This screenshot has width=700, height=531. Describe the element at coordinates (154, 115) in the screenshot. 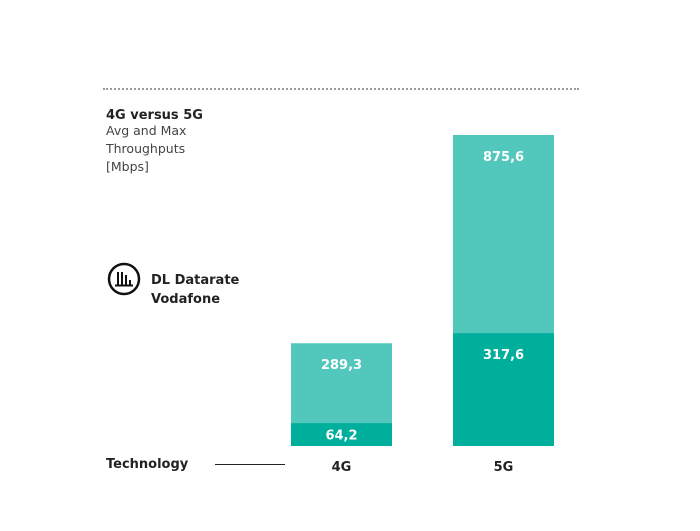

I see `chart-title: 4G versus 5G` at that location.